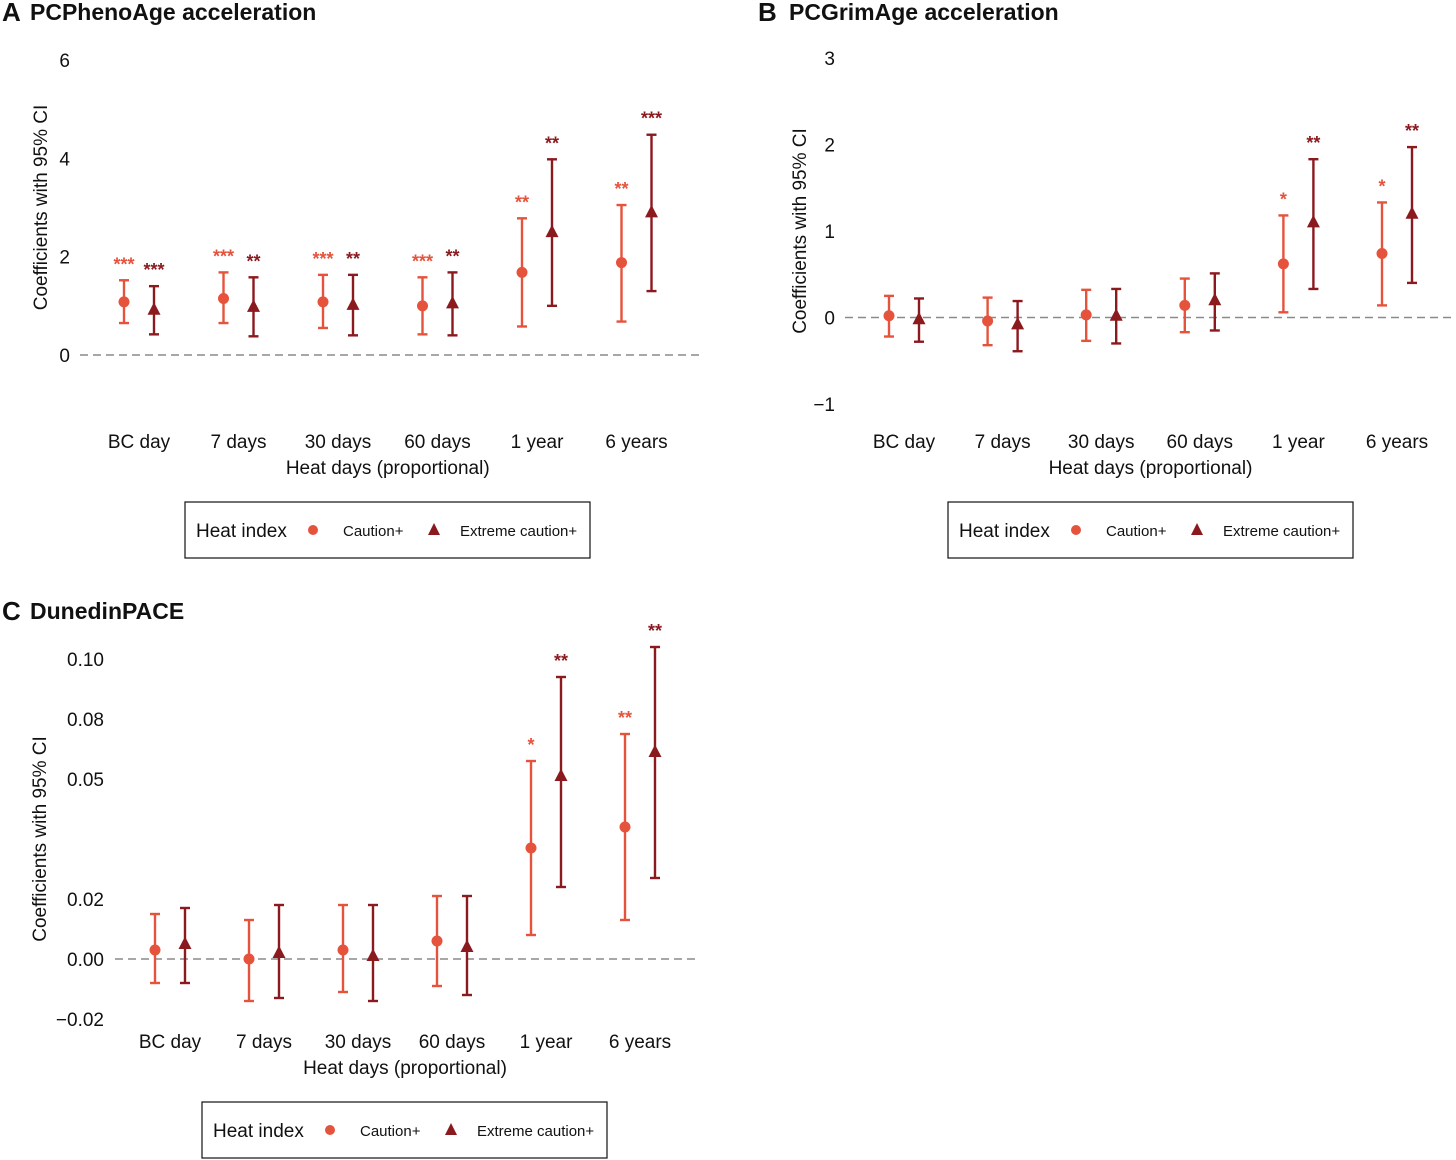 Image resolution: width=1456 pixels, height=1160 pixels. What do you see at coordinates (80, 1020) in the screenshot?
I see `y-tick-label: −0.02` at bounding box center [80, 1020].